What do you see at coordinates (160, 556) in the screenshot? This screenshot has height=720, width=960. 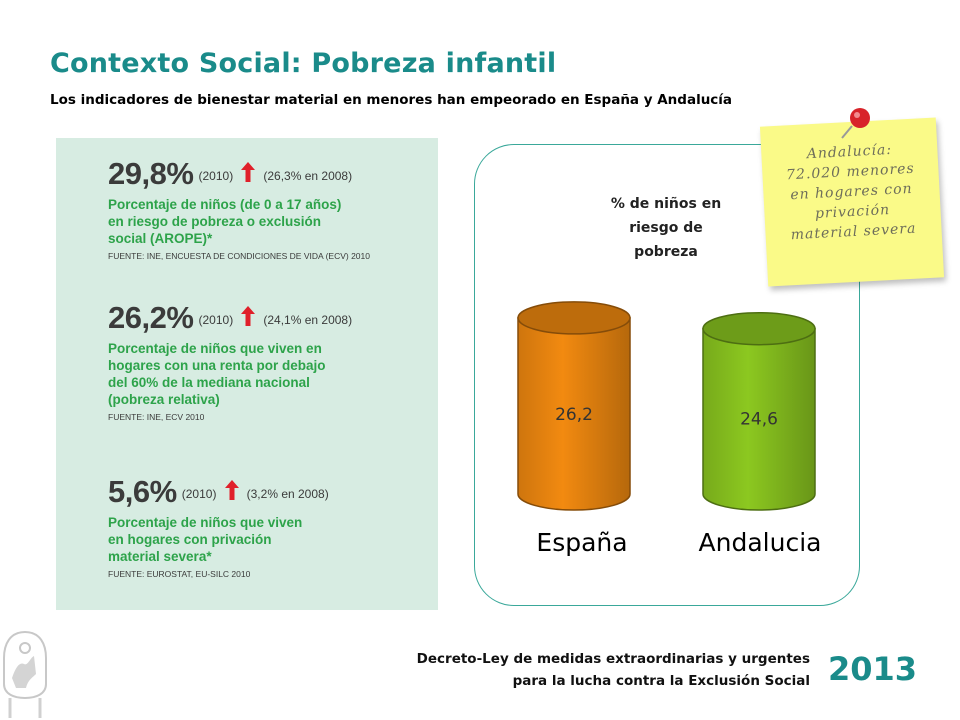 I see `stat-description-line: material severa*` at bounding box center [160, 556].